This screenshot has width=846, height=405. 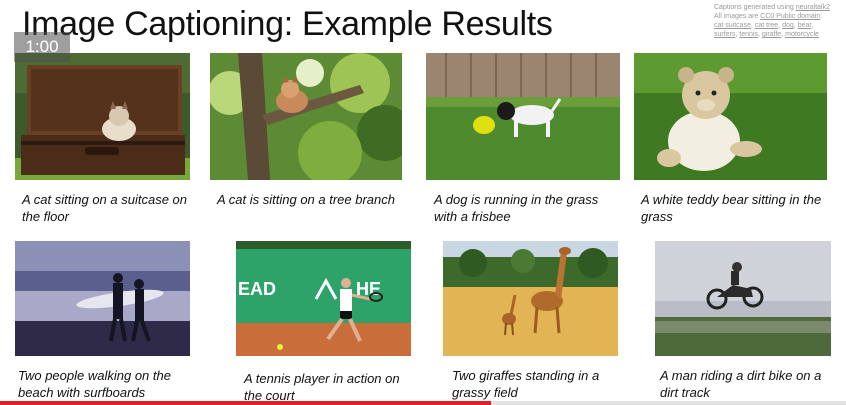 I want to click on caption-teddy-bear: A white teddy bear sitting in the grass, so click(x=731, y=208).